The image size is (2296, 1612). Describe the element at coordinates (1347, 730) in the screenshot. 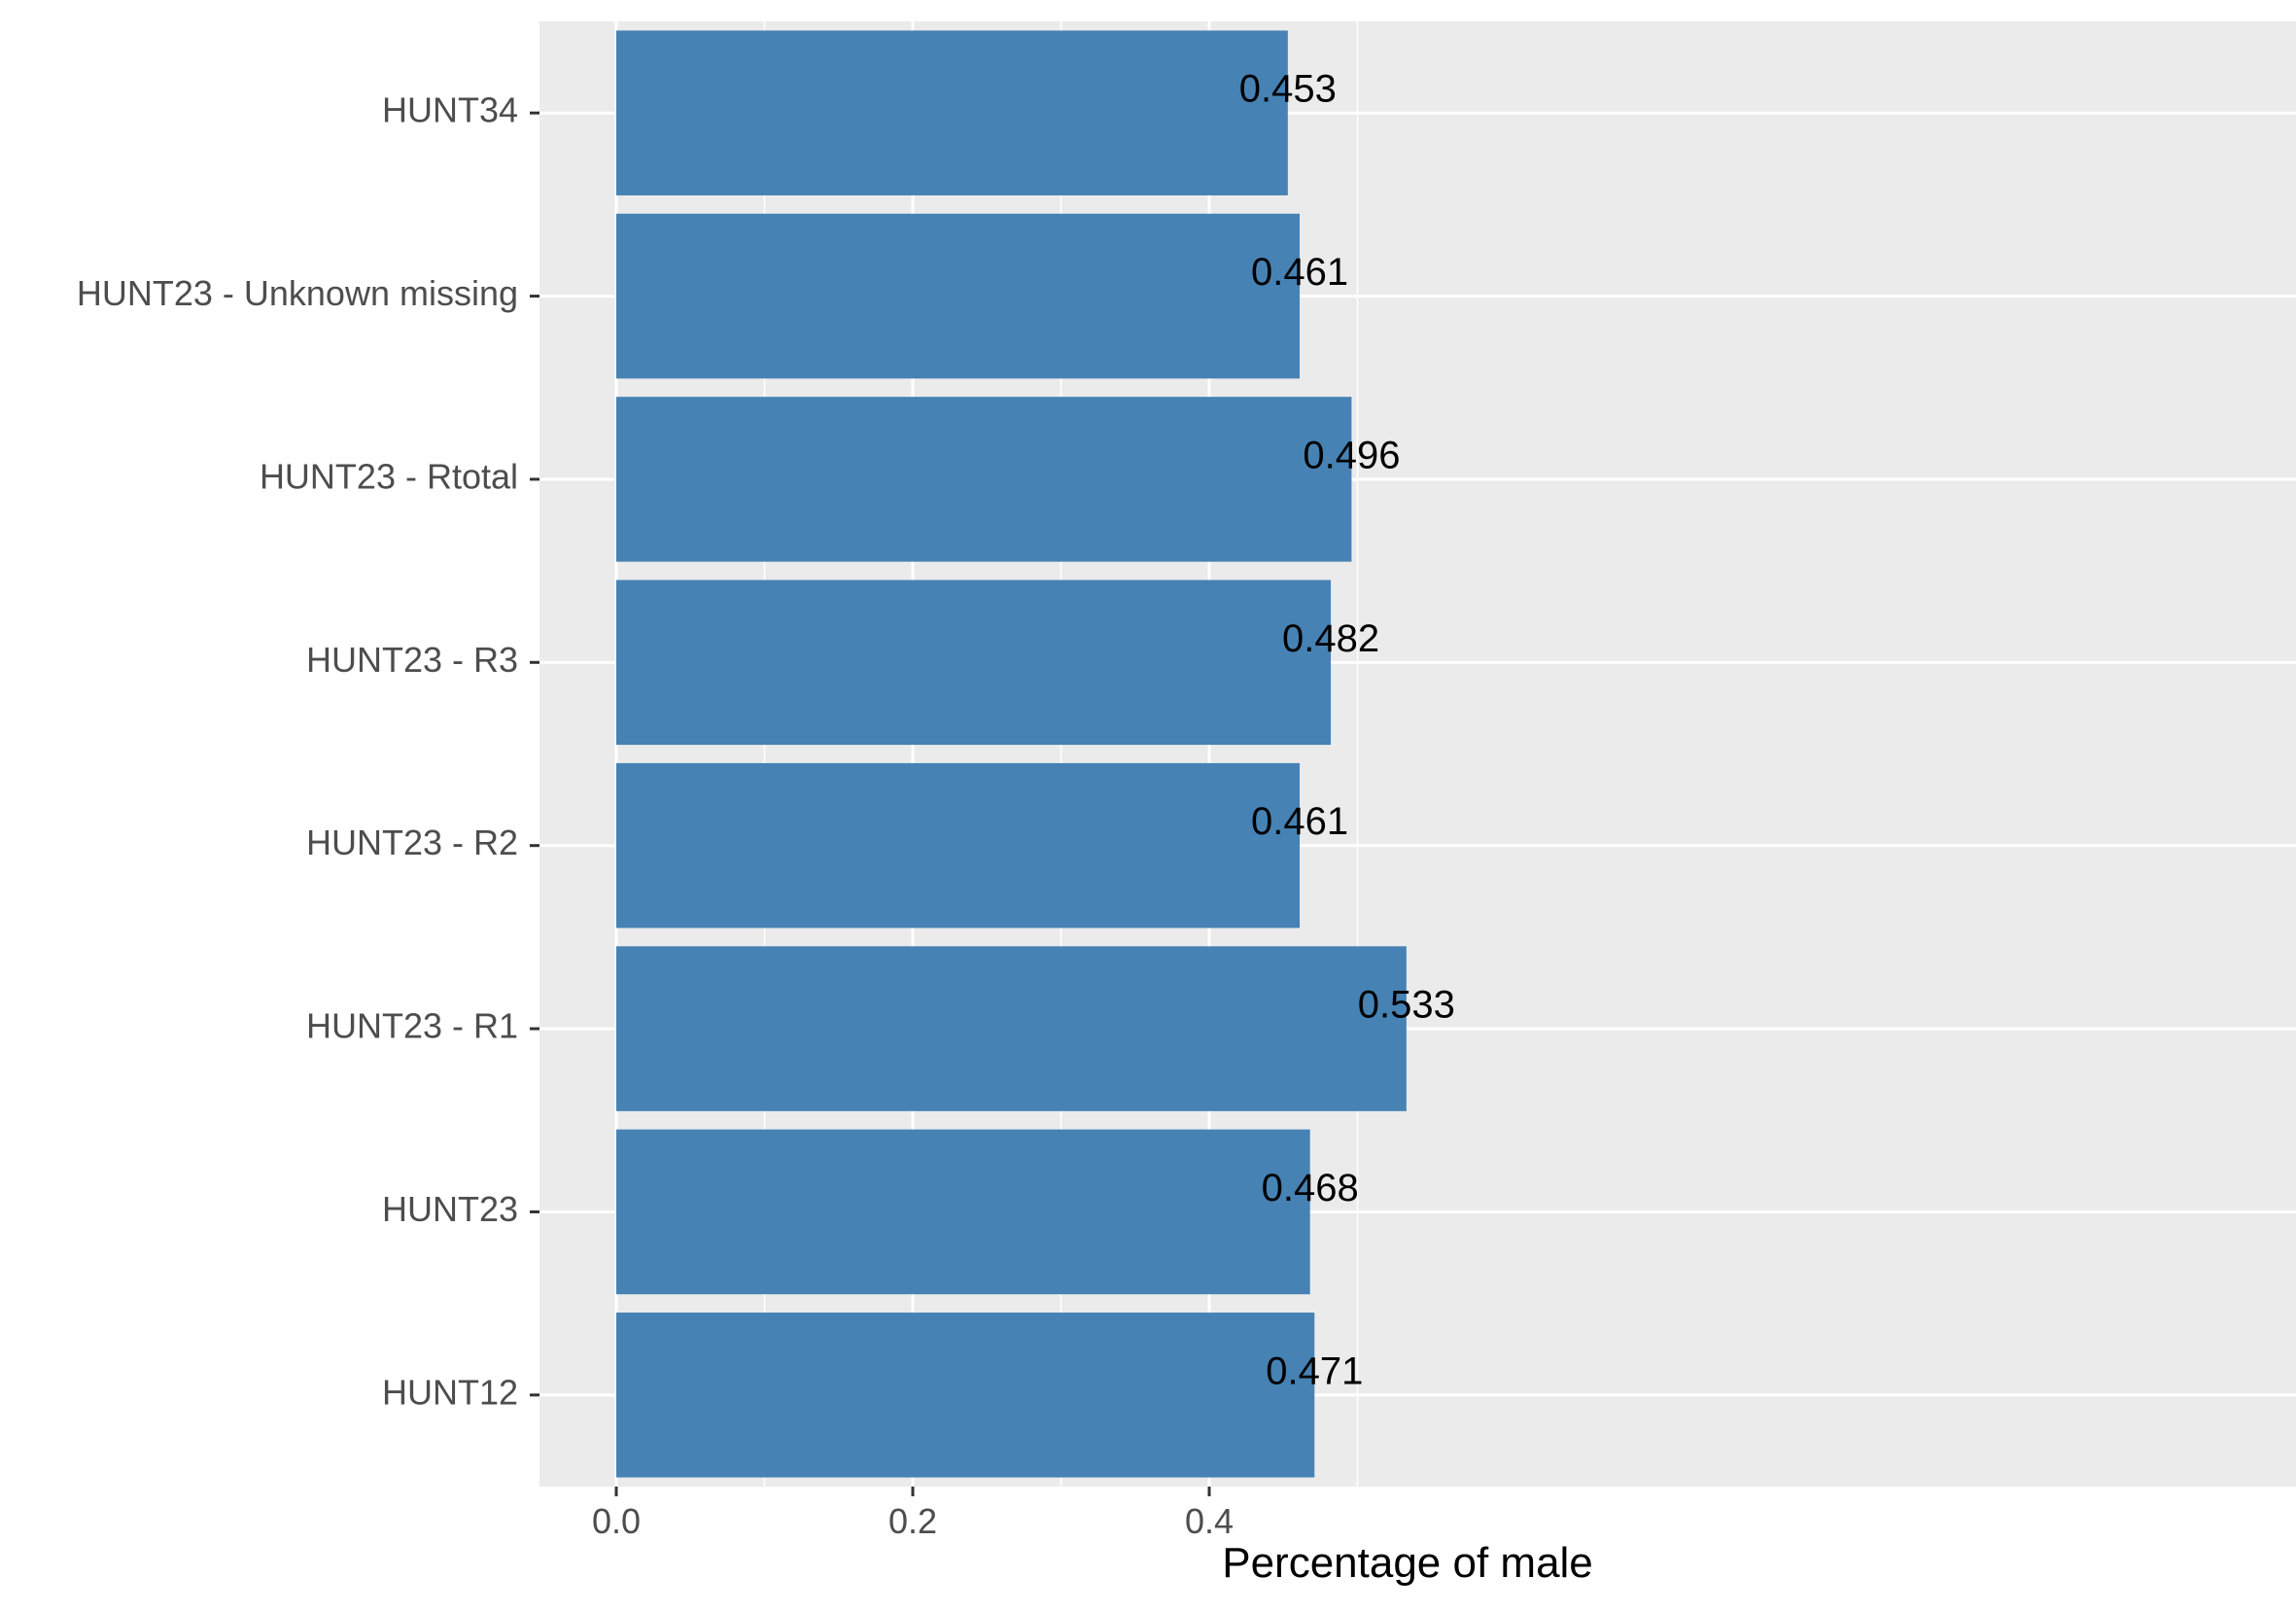

I see `data-labels: 0.453 0.461 0.496 0.482 0.461 0.533 0.468 0.471` at that location.